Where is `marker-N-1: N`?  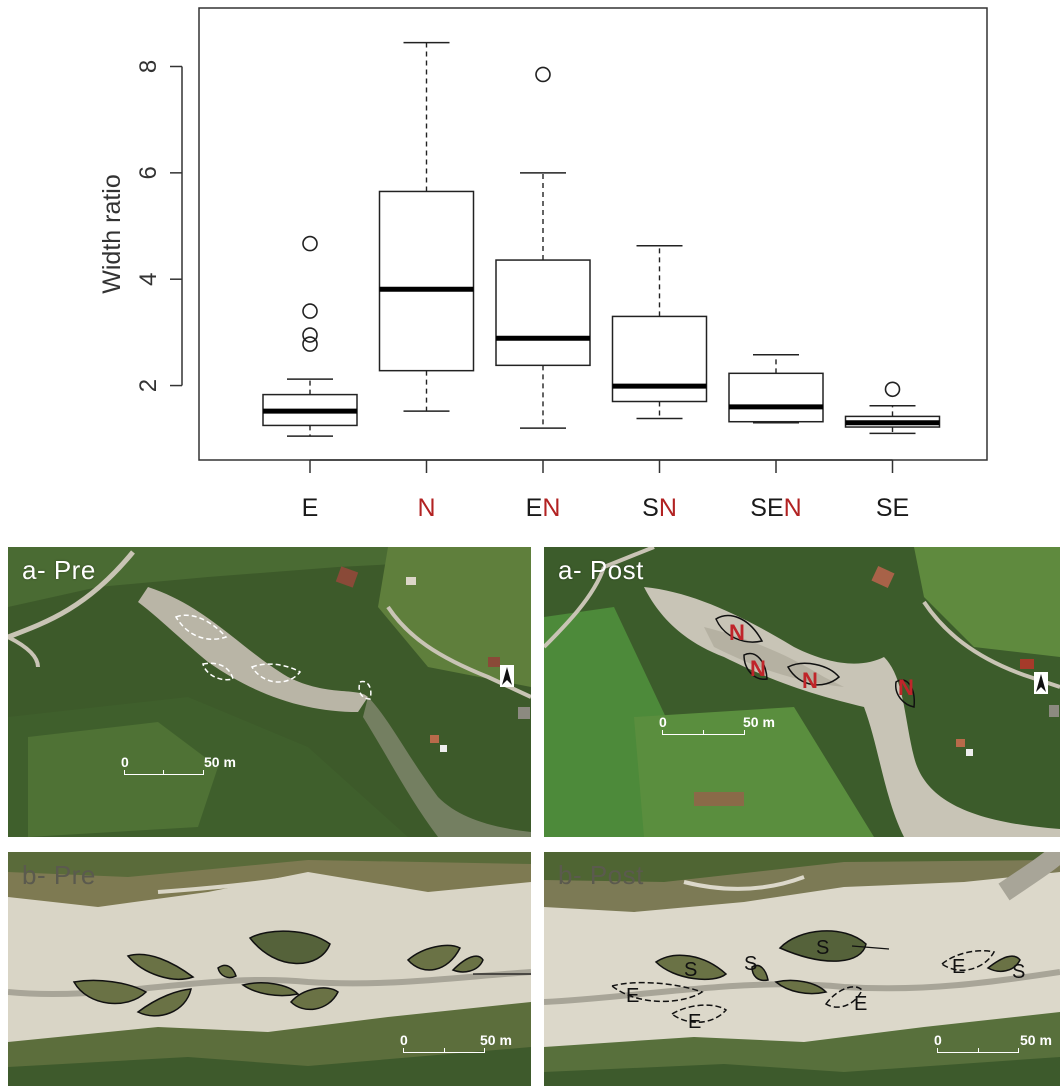 marker-N-1: N is located at coordinates (737, 632).